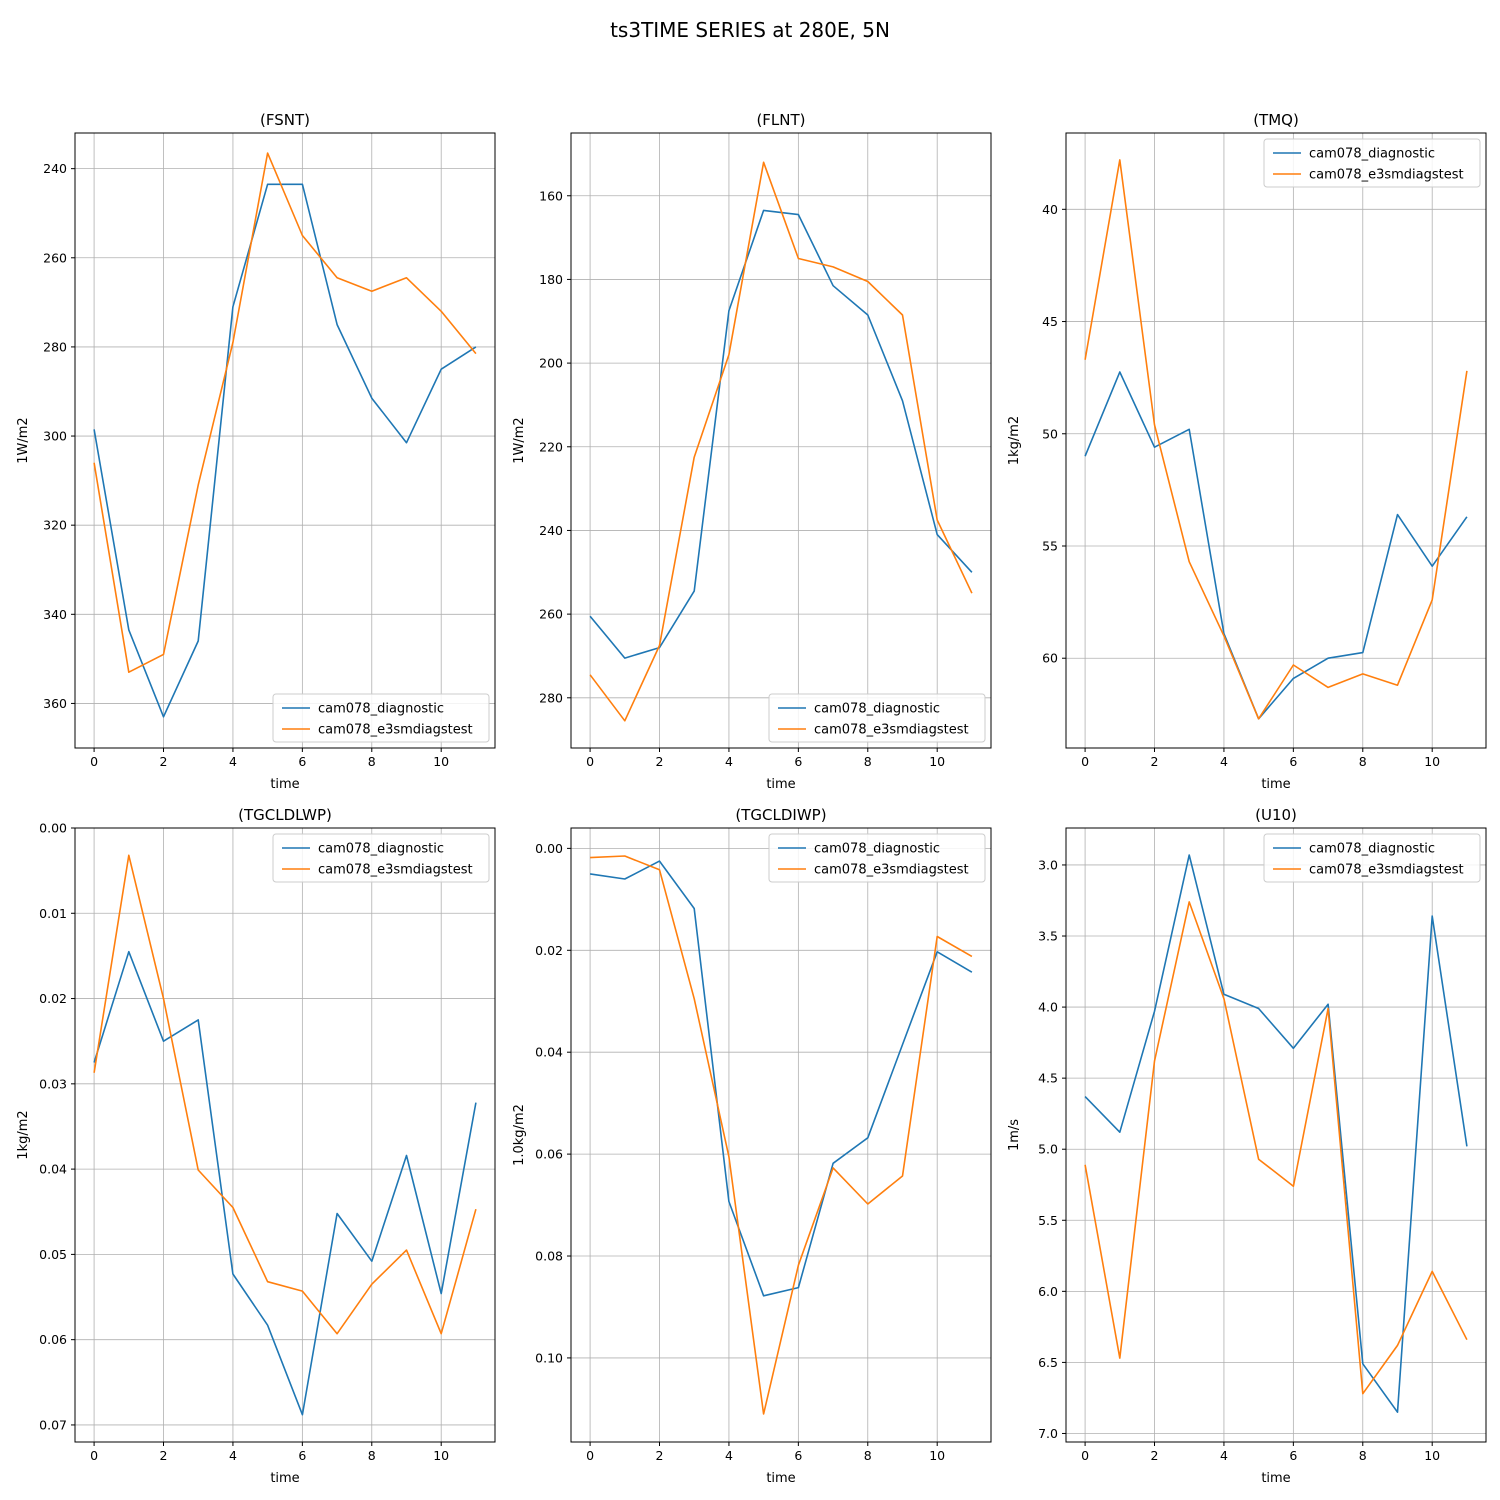 This screenshot has height=1500, width=1500. I want to click on y-tick-label: 280, so click(551, 697).